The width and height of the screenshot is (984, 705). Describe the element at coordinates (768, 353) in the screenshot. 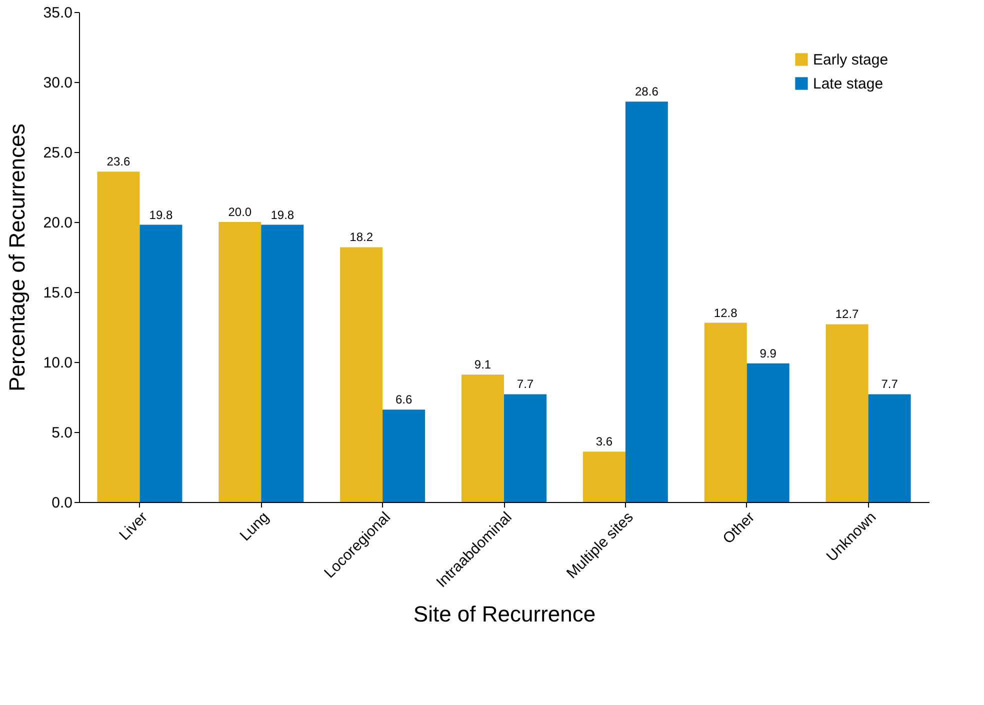

I see `data-label: 9.9` at that location.